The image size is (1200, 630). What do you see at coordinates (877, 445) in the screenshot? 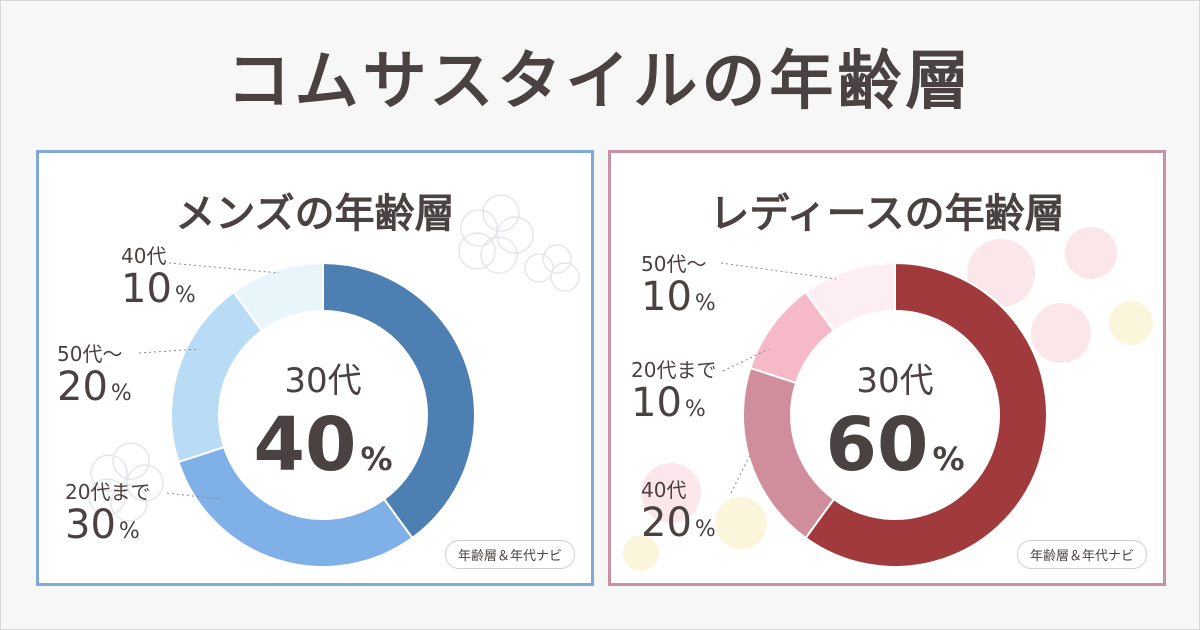
I see `ladies-center-number: 60` at bounding box center [877, 445].